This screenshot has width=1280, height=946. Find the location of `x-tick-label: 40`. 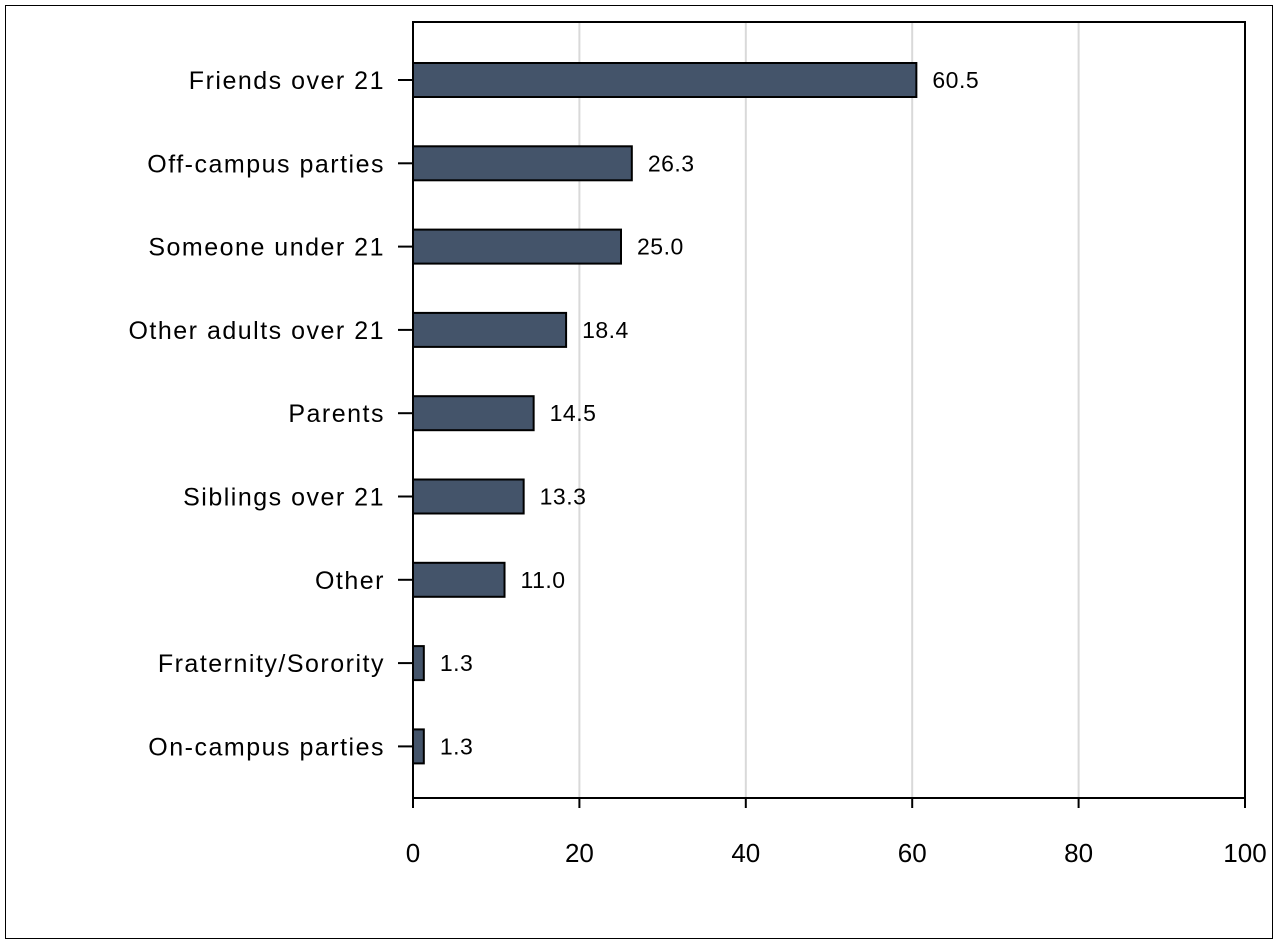

x-tick-label: 40 is located at coordinates (745, 853).